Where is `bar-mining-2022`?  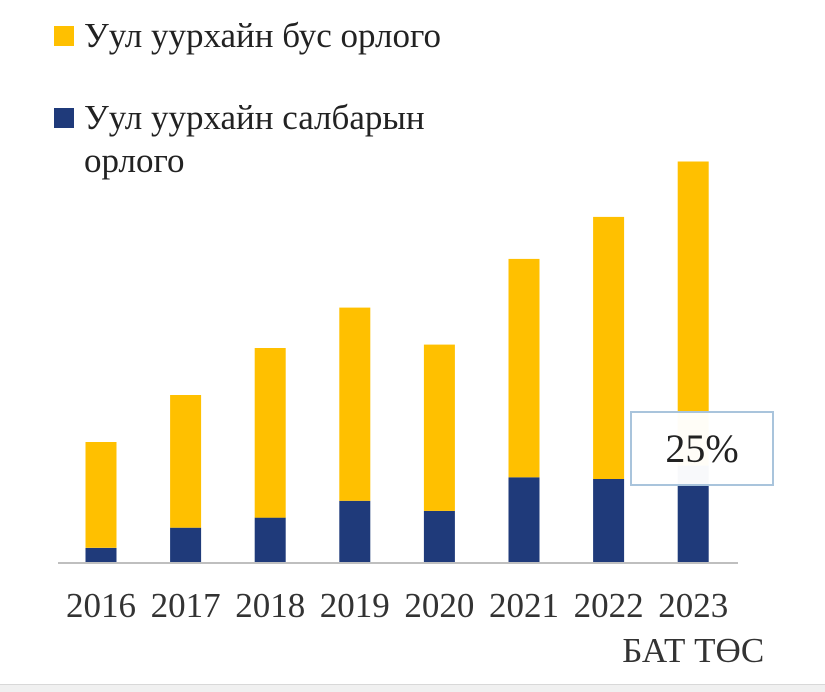 bar-mining-2022 is located at coordinates (609, 521).